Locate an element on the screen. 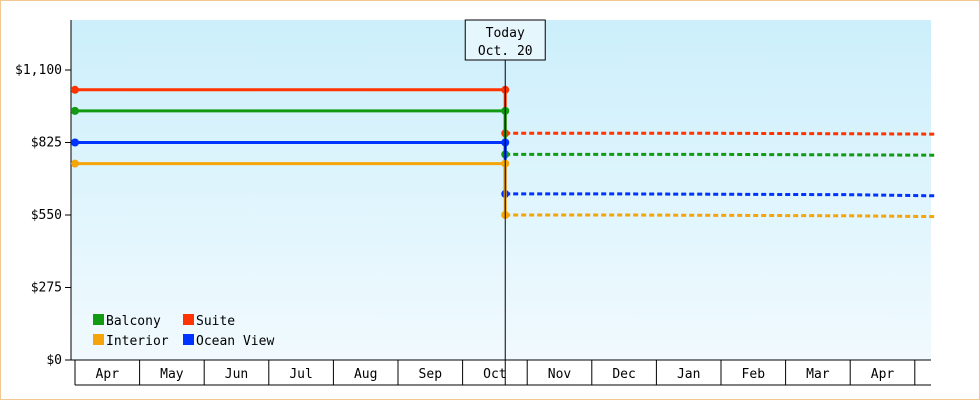 The image size is (980, 400). legend-item-suite: Suite is located at coordinates (209, 321).